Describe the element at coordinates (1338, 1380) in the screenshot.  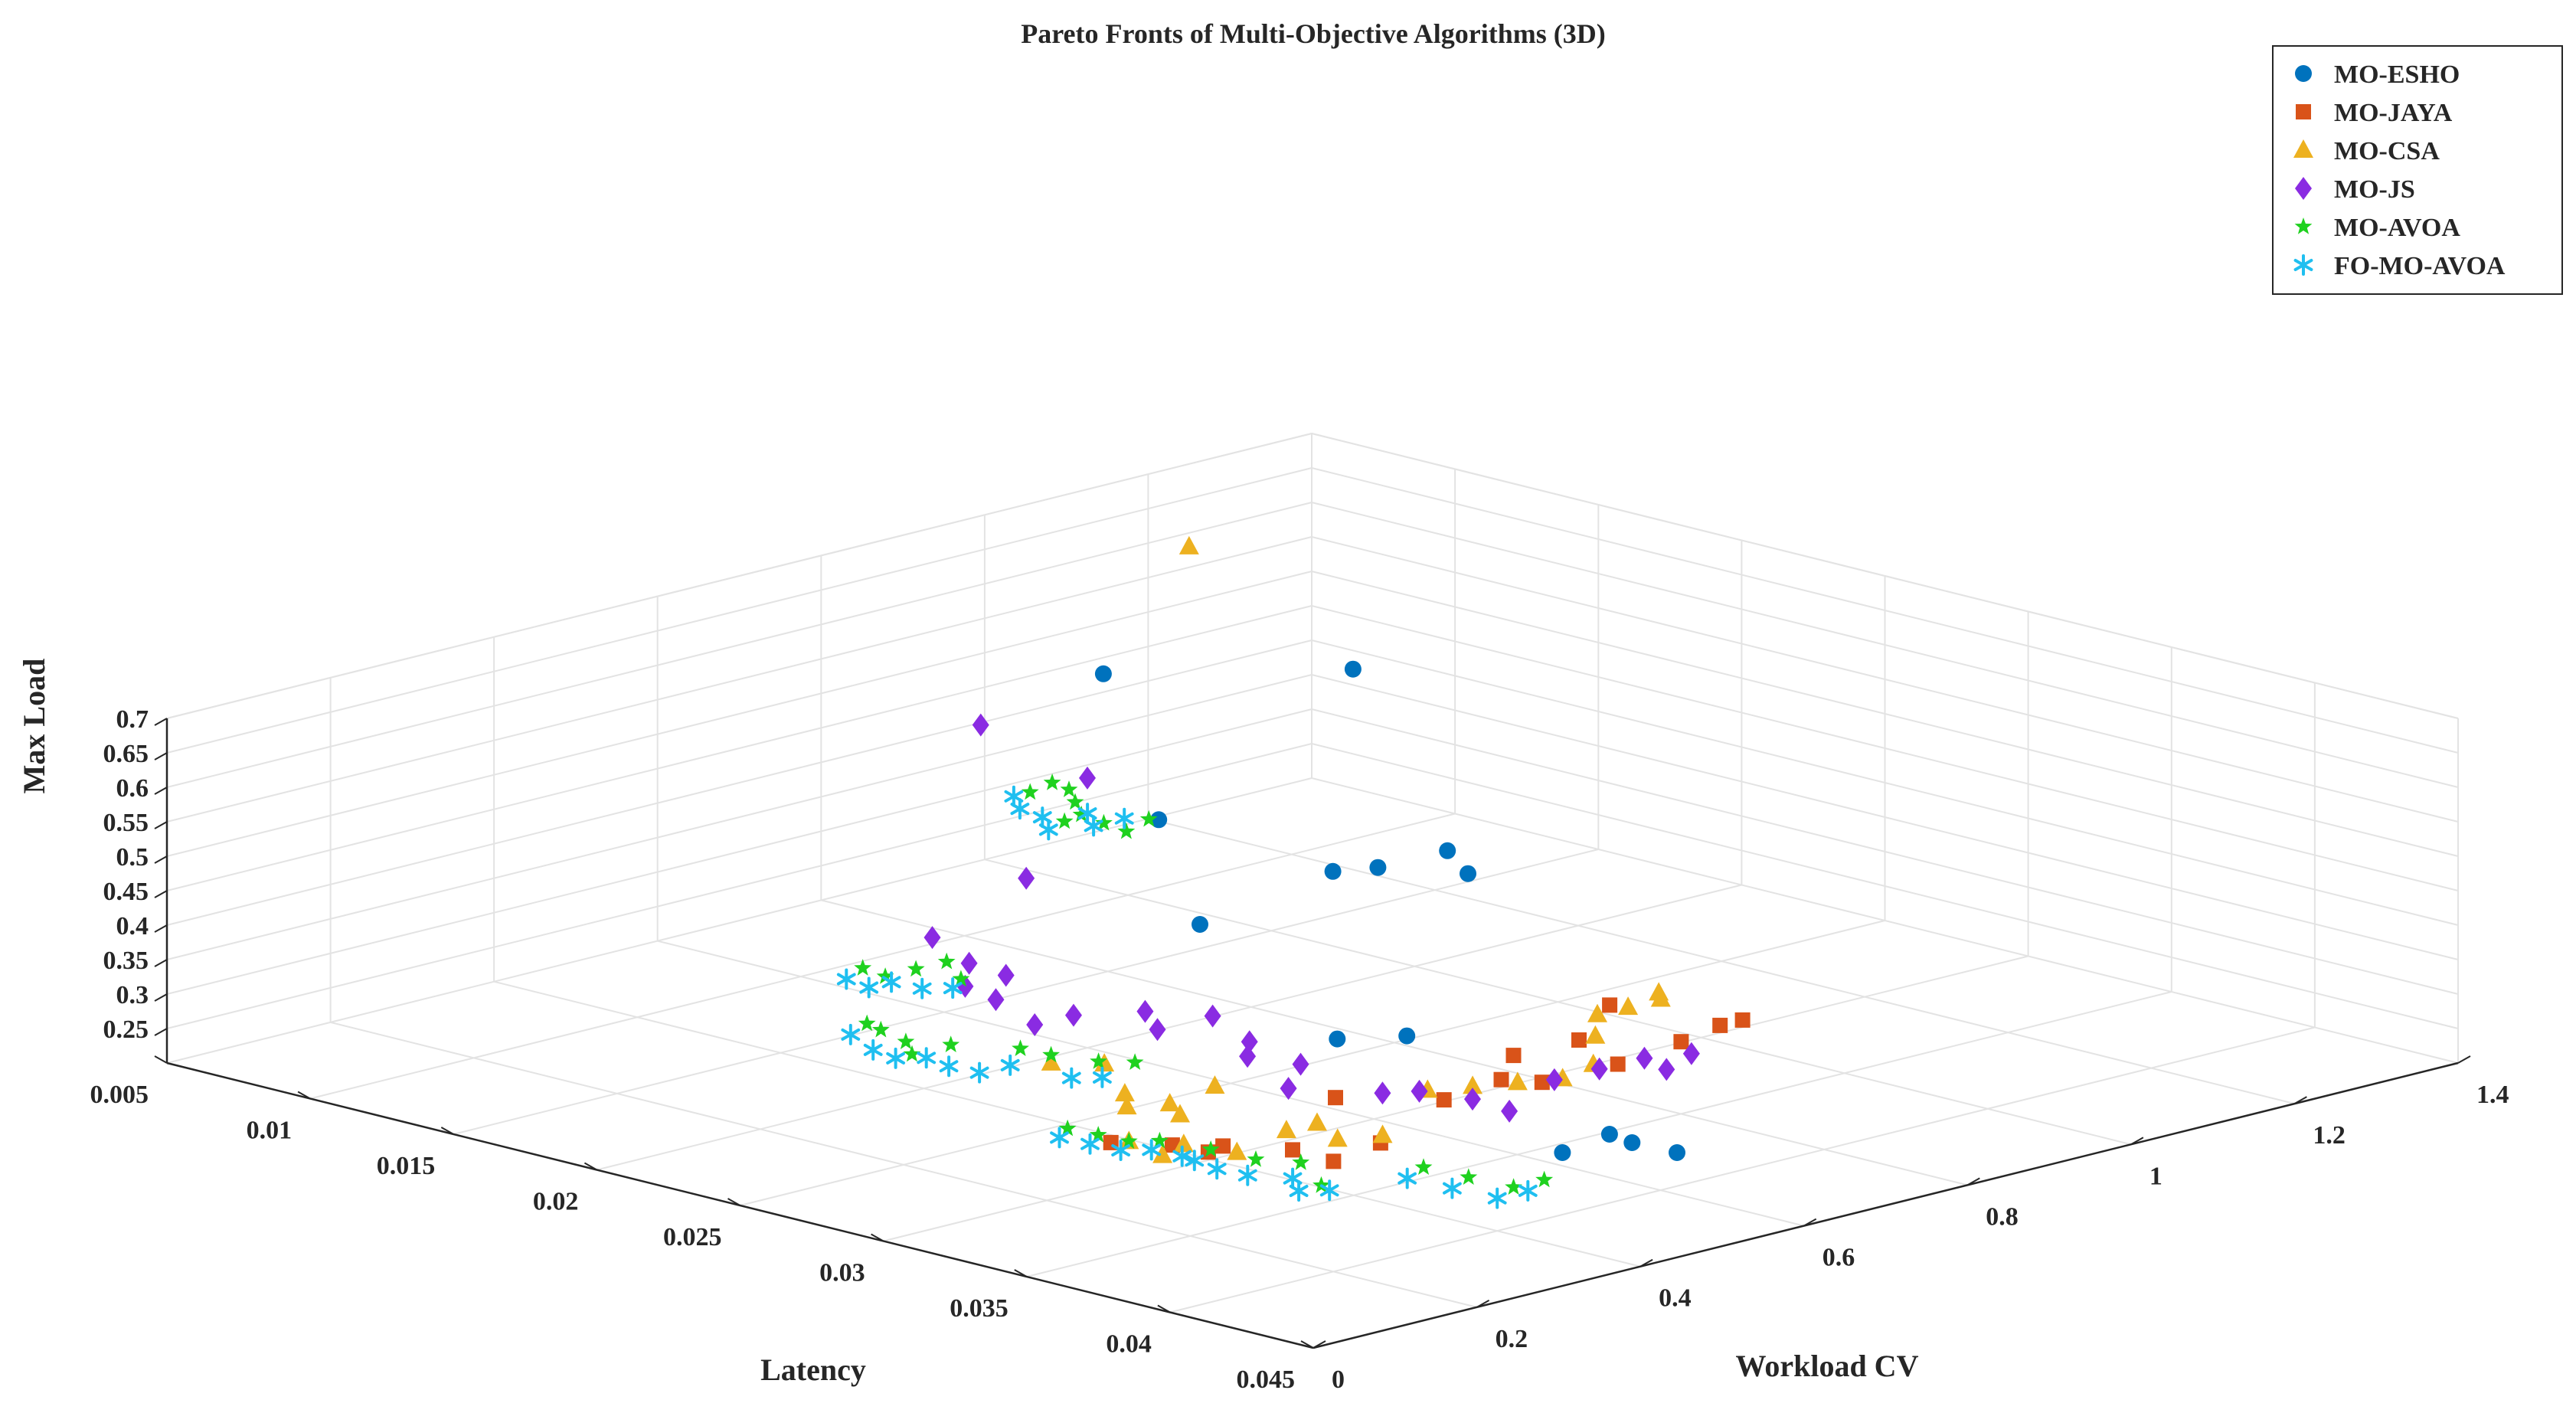
I see `y-tick-label: 0` at that location.